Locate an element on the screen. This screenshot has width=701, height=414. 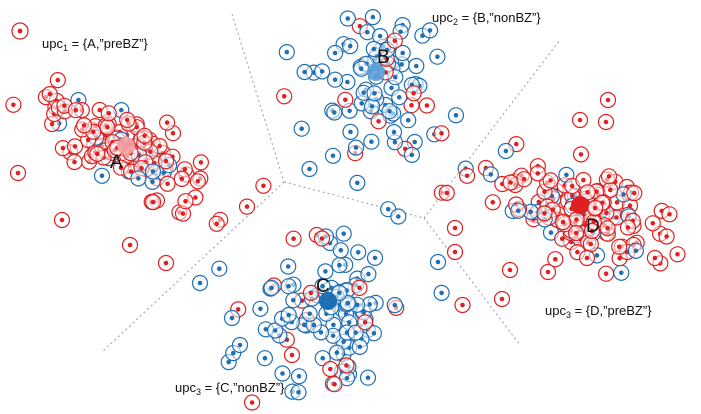
centroid-b is located at coordinates (376, 72).